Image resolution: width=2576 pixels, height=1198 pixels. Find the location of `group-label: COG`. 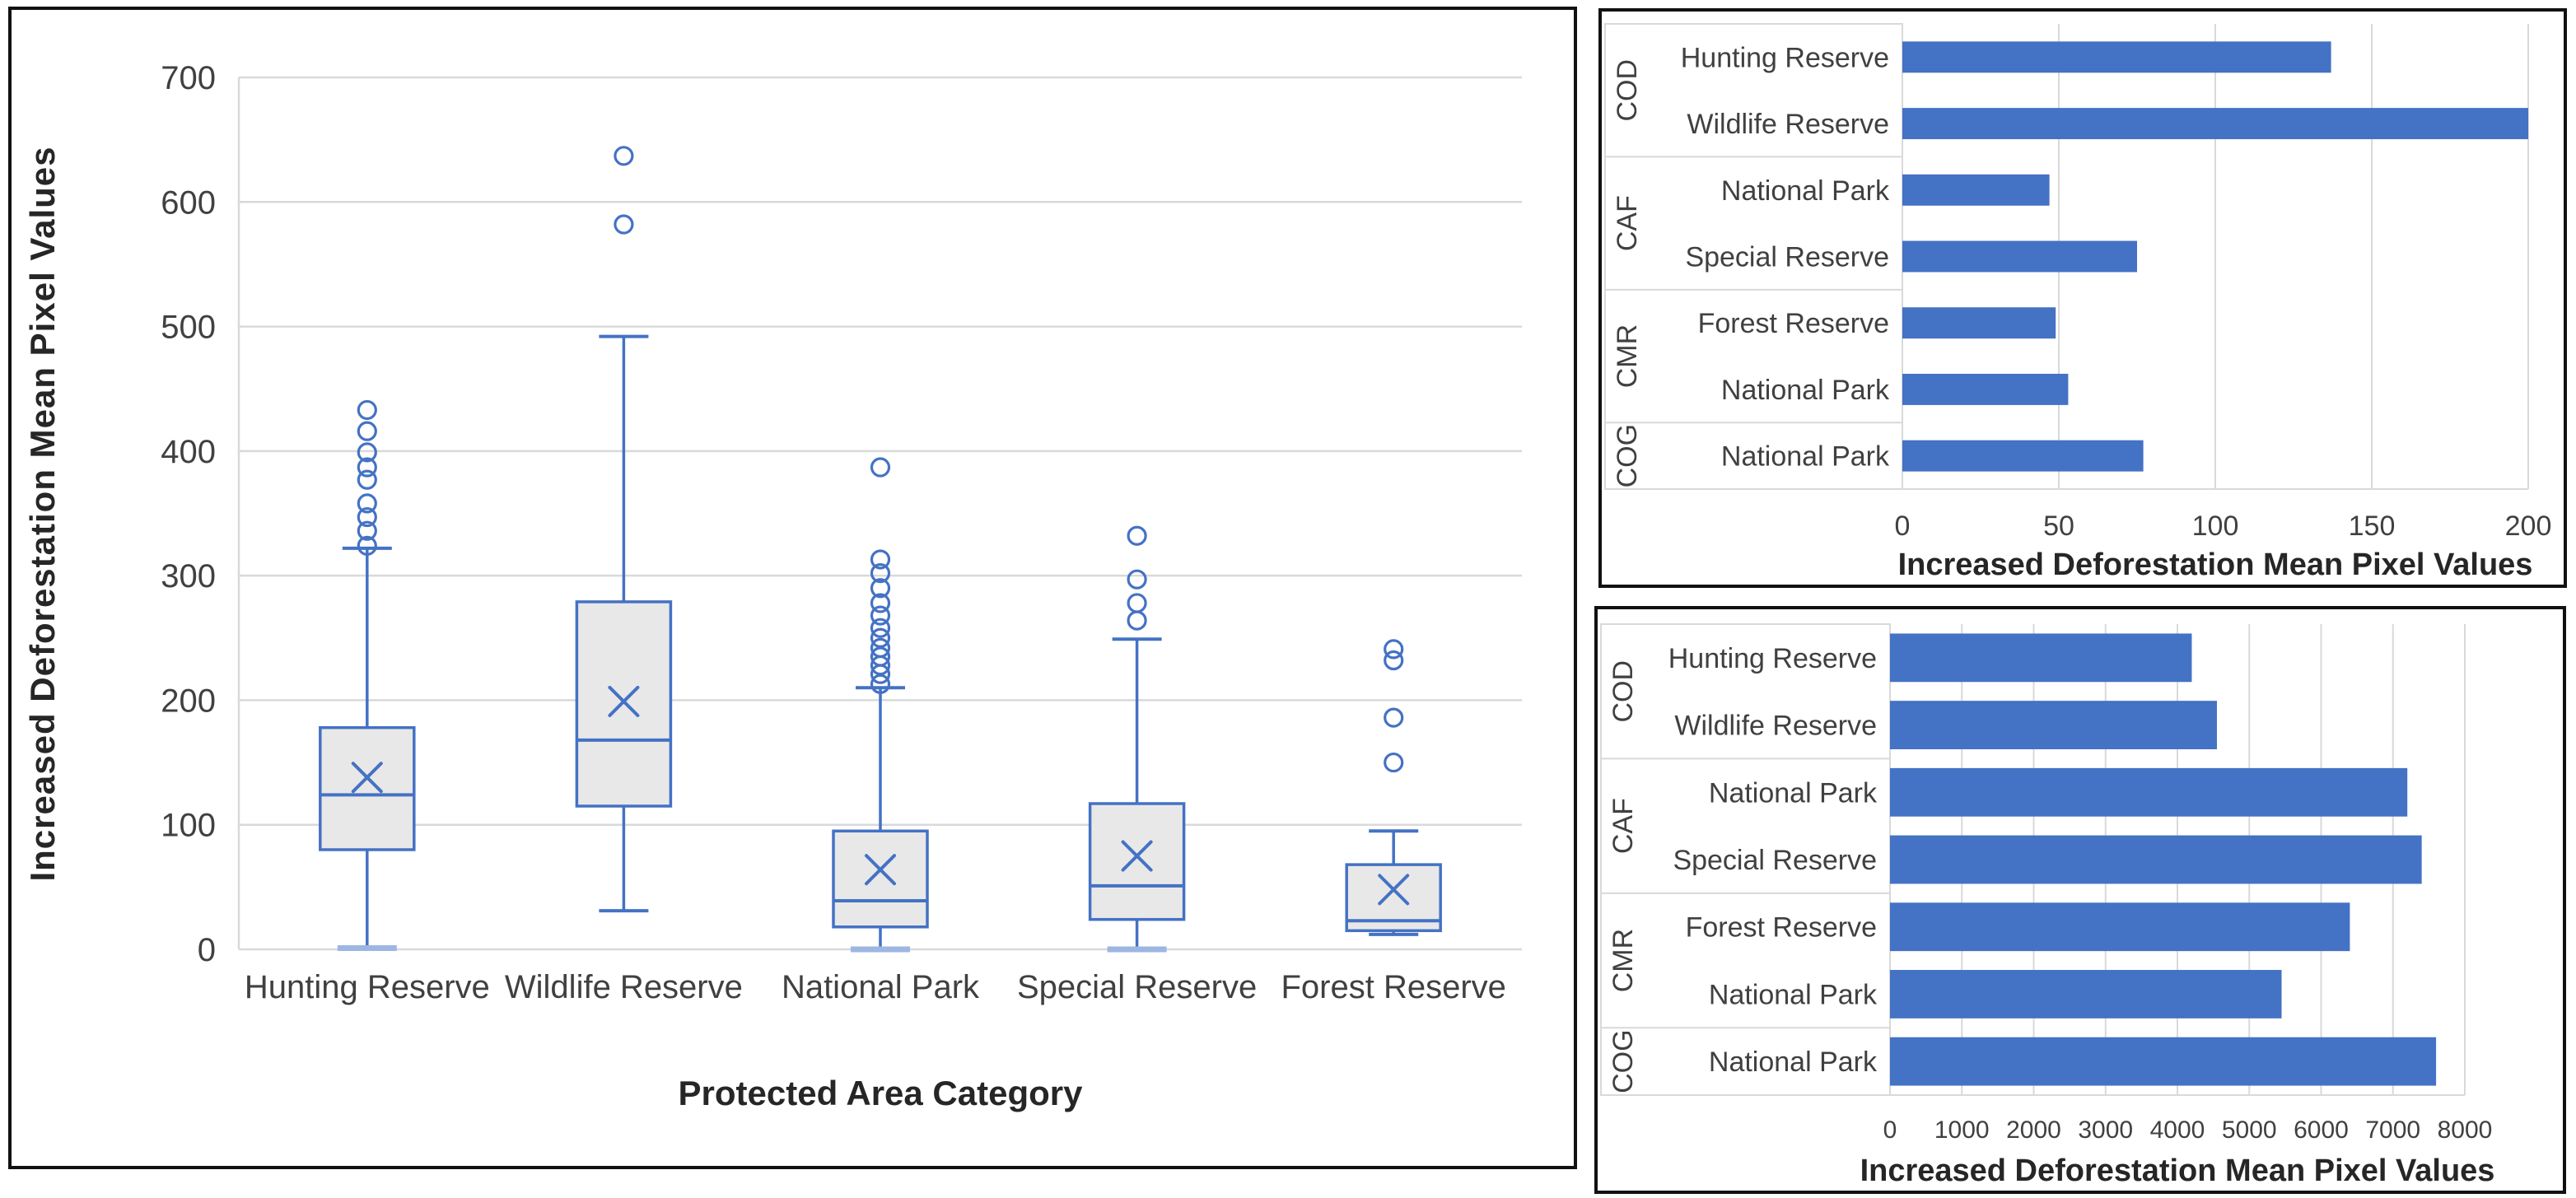

group-label: COG is located at coordinates (1623, 1061).